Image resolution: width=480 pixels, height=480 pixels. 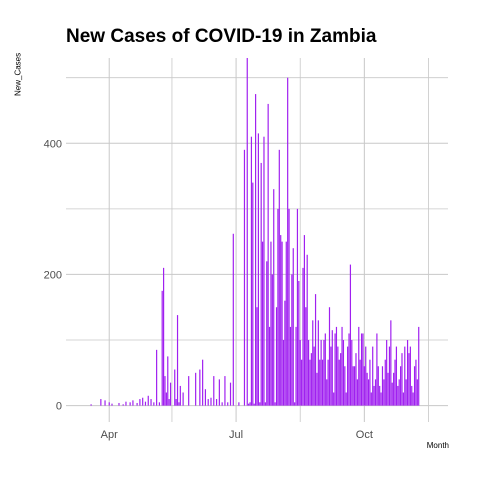 I want to click on x-tick-label: Jul, so click(x=236, y=435).